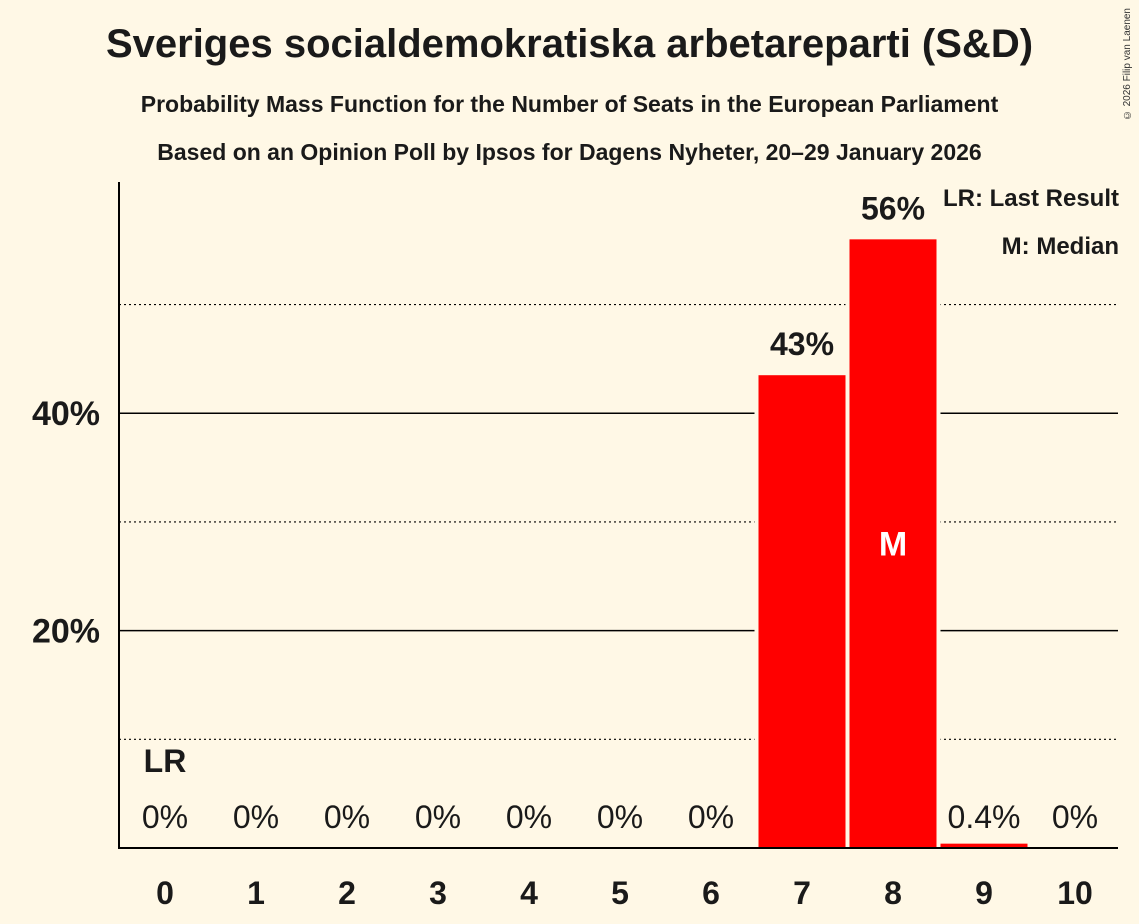  What do you see at coordinates (984, 817) in the screenshot?
I see `data-label: 0.4%` at bounding box center [984, 817].